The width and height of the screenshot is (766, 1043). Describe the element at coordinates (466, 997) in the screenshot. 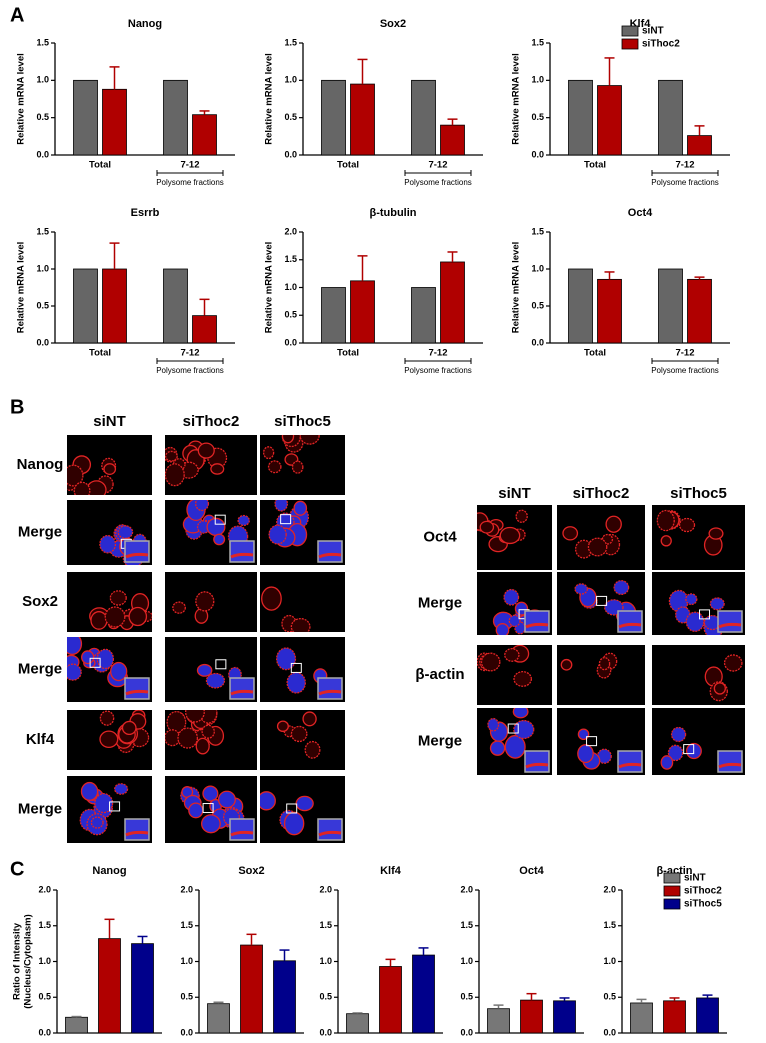

I see `y-tick-label: 0.5` at that location.